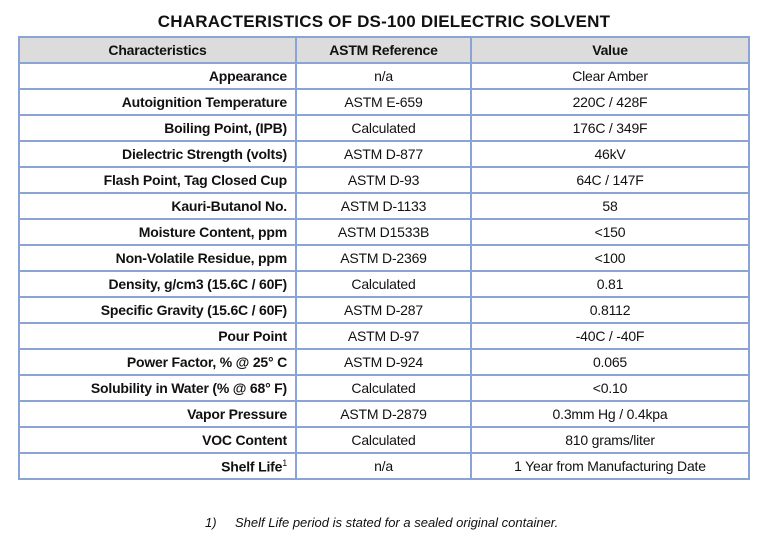  I want to click on table-cell: -40C / -40F, so click(610, 336).